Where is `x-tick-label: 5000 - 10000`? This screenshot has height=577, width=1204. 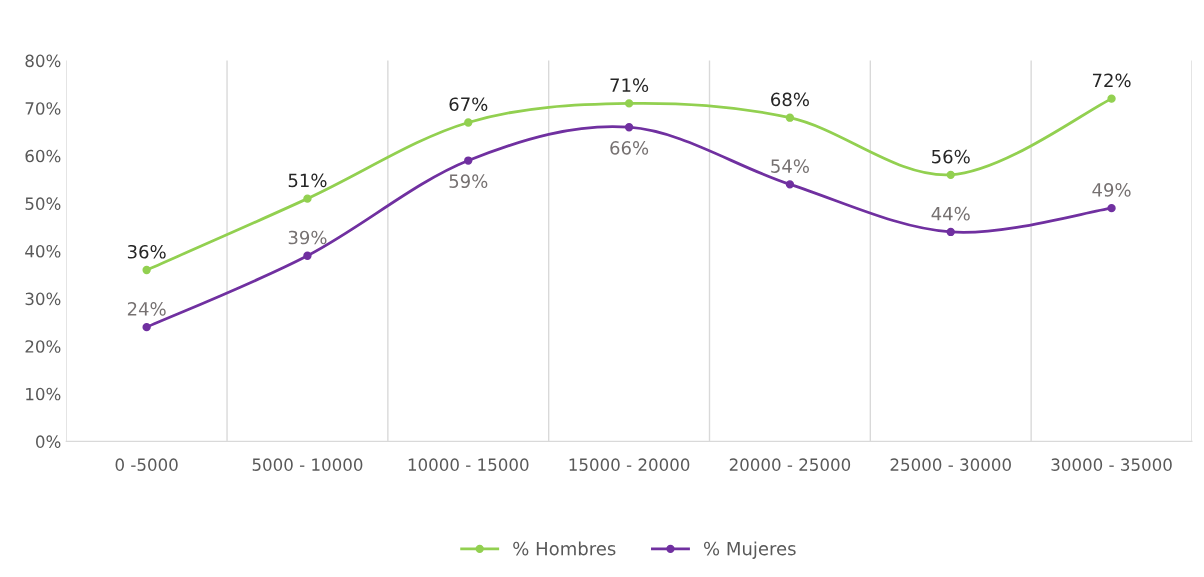
x-tick-label: 5000 - 10000 is located at coordinates (307, 464).